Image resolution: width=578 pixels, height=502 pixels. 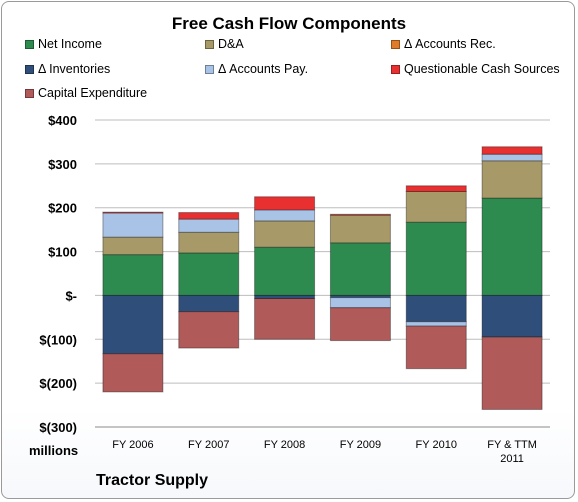 What do you see at coordinates (62, 252) in the screenshot?
I see `y-tick-label: $100` at bounding box center [62, 252].